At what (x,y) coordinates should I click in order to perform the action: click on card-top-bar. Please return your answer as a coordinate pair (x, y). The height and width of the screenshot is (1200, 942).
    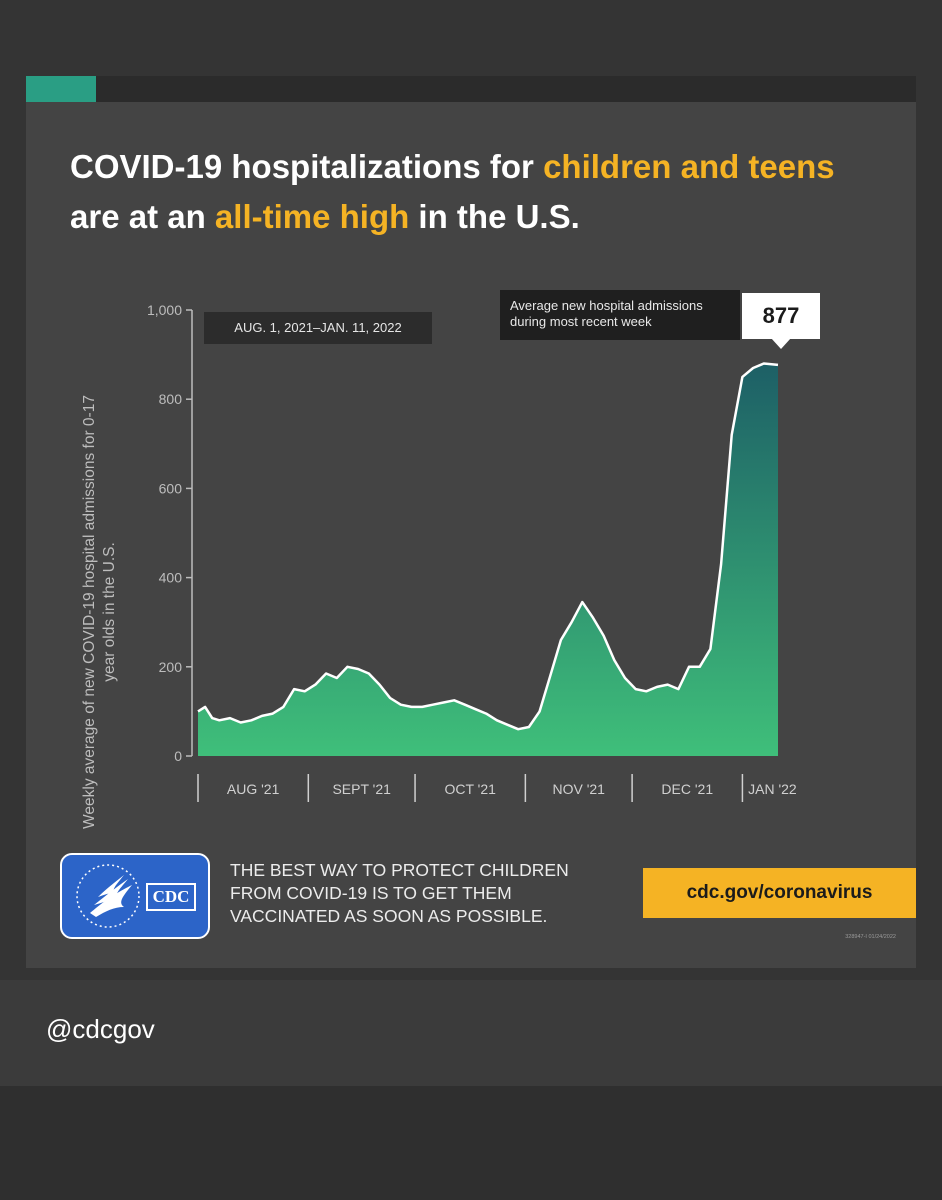
    Looking at the image, I should click on (471, 89).